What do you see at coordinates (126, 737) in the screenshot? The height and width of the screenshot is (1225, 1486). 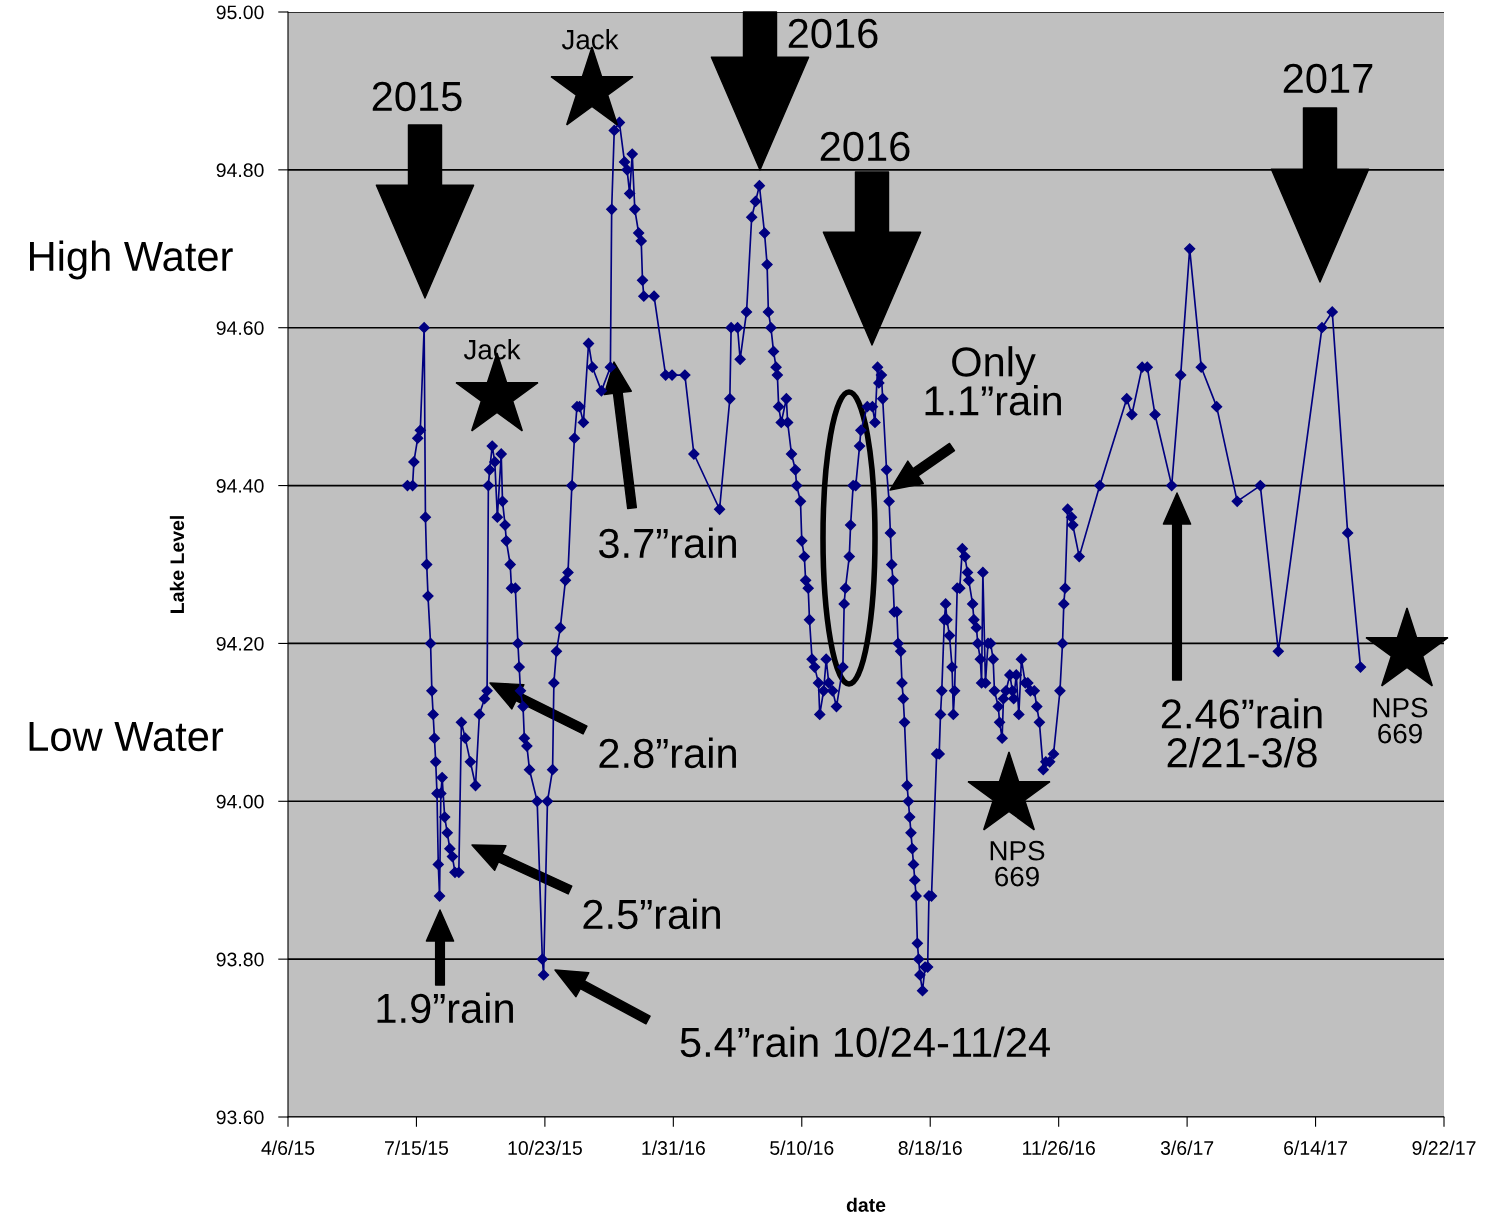 I see `text: Low Water` at bounding box center [126, 737].